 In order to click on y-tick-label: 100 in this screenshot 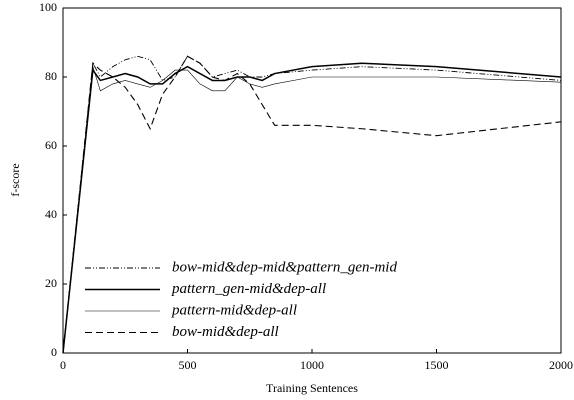, I will do `click(48, 7)`.